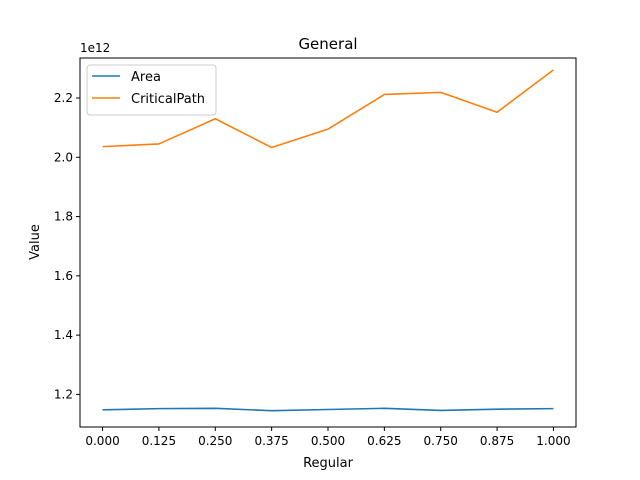  I want to click on y-tick-label: 2.0, so click(63, 157).